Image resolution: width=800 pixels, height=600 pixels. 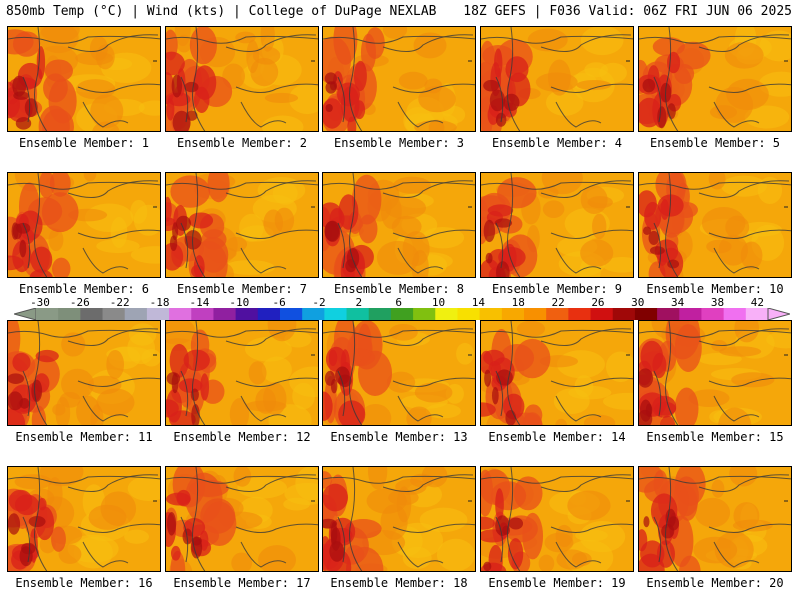 What do you see at coordinates (399, 437) in the screenshot?
I see `ensemble-member-label: Ensemble Member: 13` at bounding box center [399, 437].